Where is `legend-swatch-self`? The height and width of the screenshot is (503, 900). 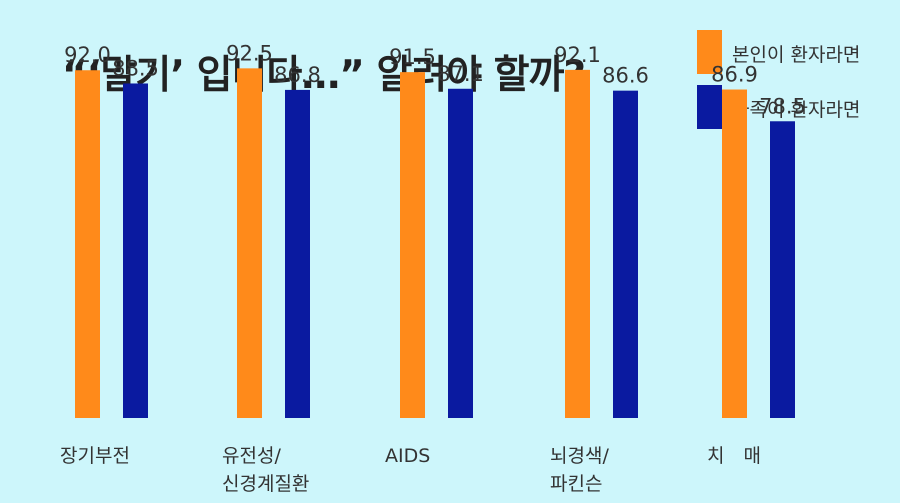
legend-swatch-self is located at coordinates (709, 52).